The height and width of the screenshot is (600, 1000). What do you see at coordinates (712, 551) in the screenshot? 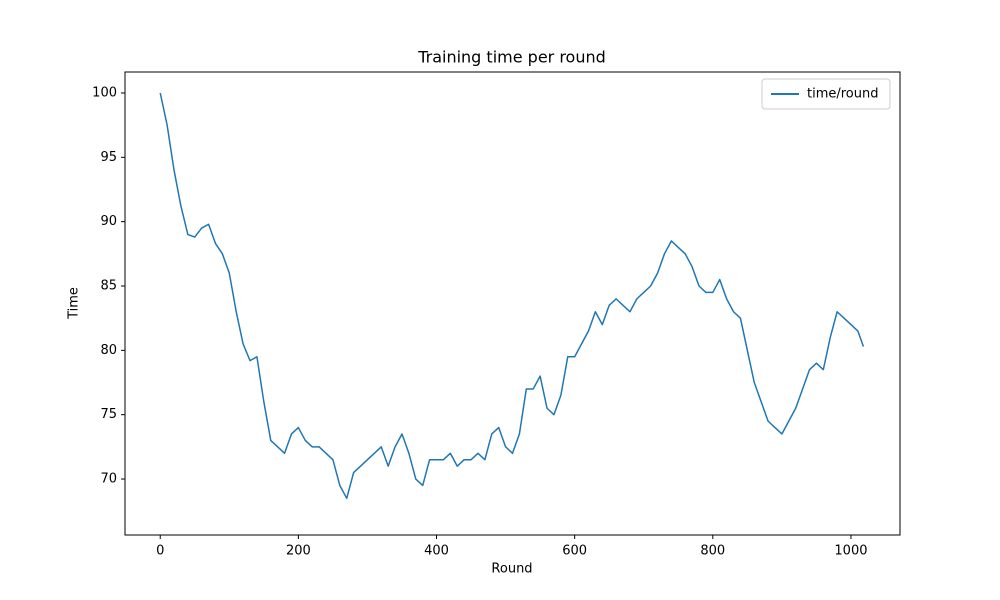
I see `x-tick-label: 800` at bounding box center [712, 551].